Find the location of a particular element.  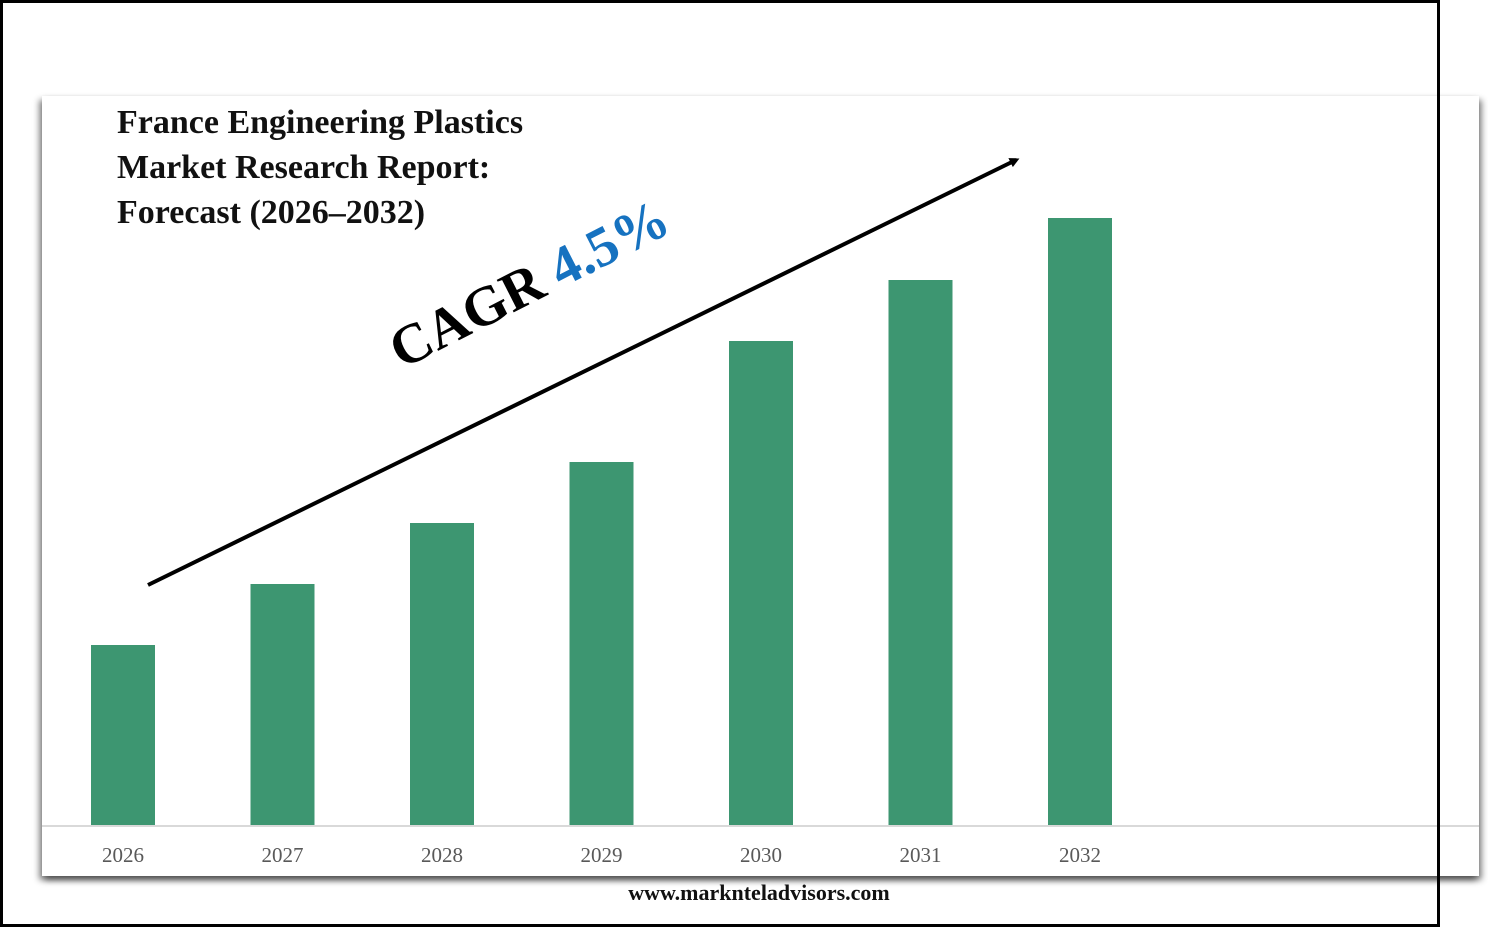

x-tick-label-2026: 2026 is located at coordinates (123, 855).